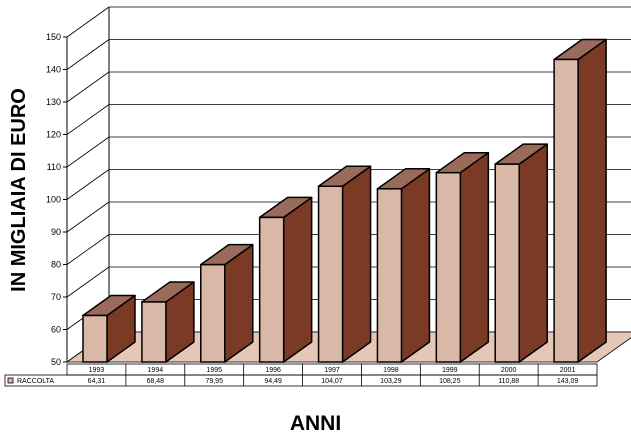 The height and width of the screenshot is (444, 631). What do you see at coordinates (56, 232) in the screenshot?
I see `y-tick-label: 90` at bounding box center [56, 232].